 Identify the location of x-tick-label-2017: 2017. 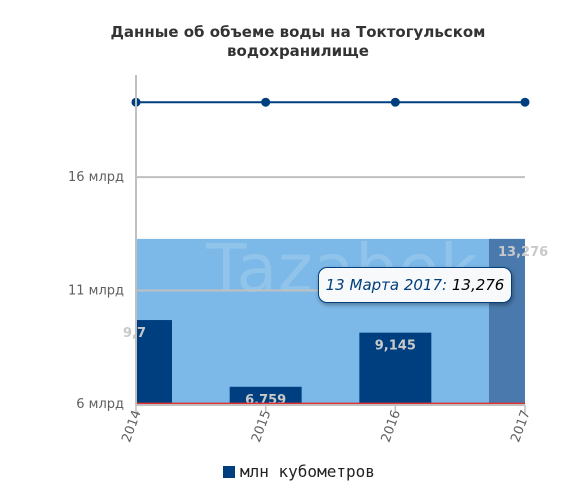
(520, 426).